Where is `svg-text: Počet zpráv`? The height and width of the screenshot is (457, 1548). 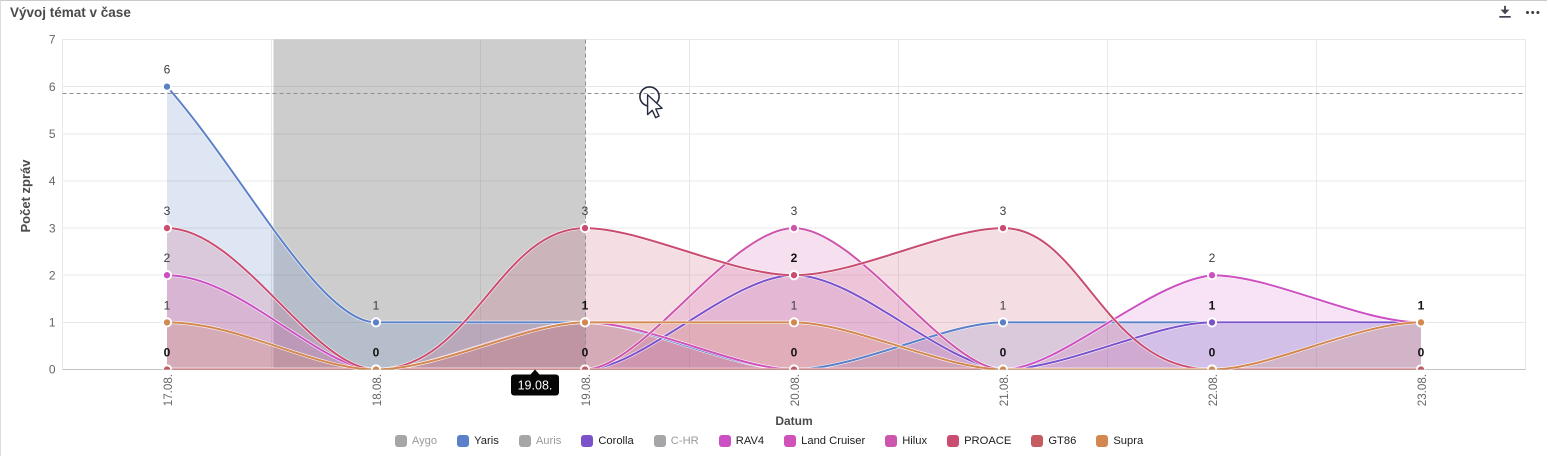
svg-text: Počet zpráv is located at coordinates (25, 196).